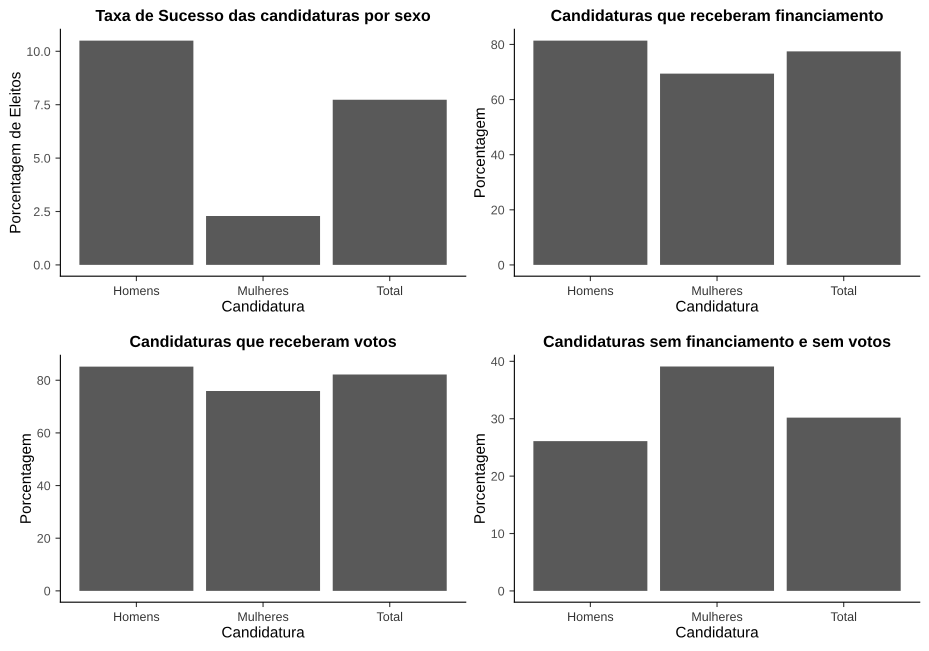 This screenshot has height=651, width=929. Describe the element at coordinates (263, 342) in the screenshot. I see `chart-title: Candidaturas que receberam votos` at that location.